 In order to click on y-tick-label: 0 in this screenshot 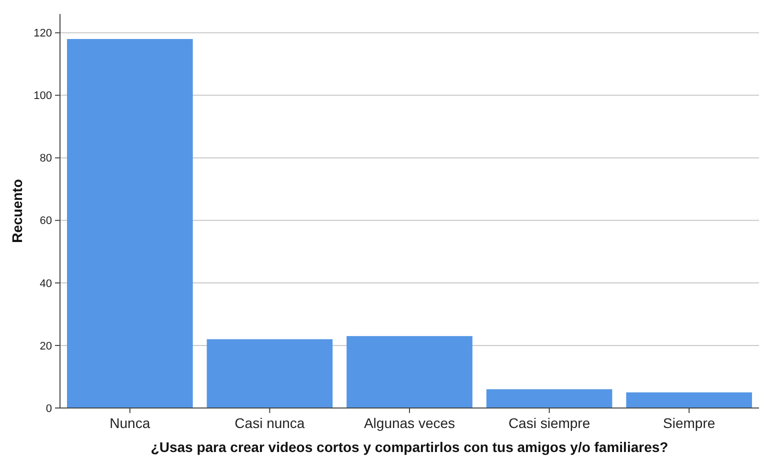, I will do `click(49, 408)`.